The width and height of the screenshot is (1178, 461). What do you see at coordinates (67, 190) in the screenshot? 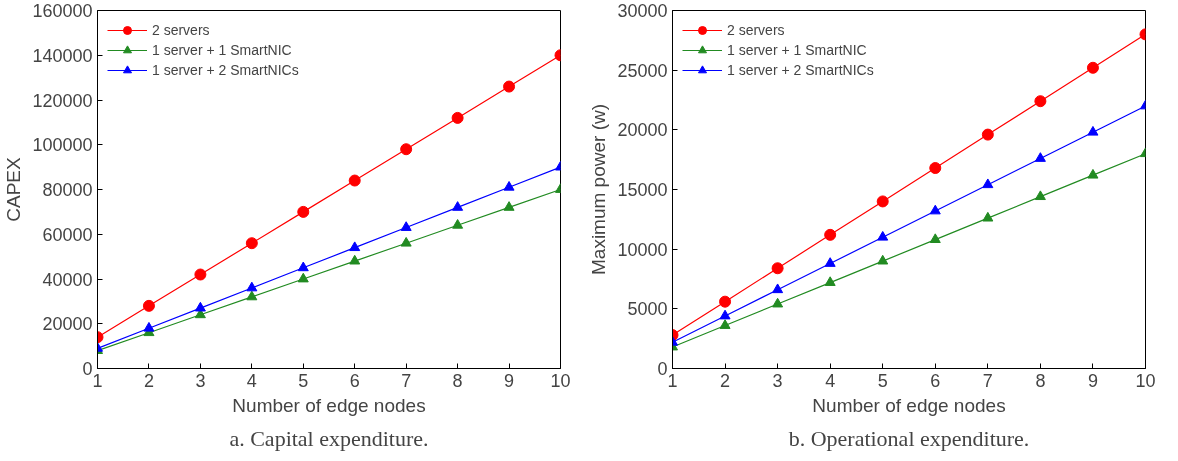
I see `y-tick-label: 80000` at bounding box center [67, 190].